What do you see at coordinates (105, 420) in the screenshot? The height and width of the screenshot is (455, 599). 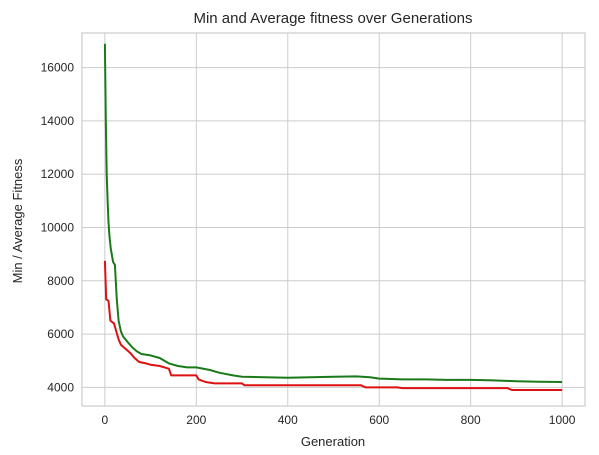 I see `x-tick-label: 0` at bounding box center [105, 420].